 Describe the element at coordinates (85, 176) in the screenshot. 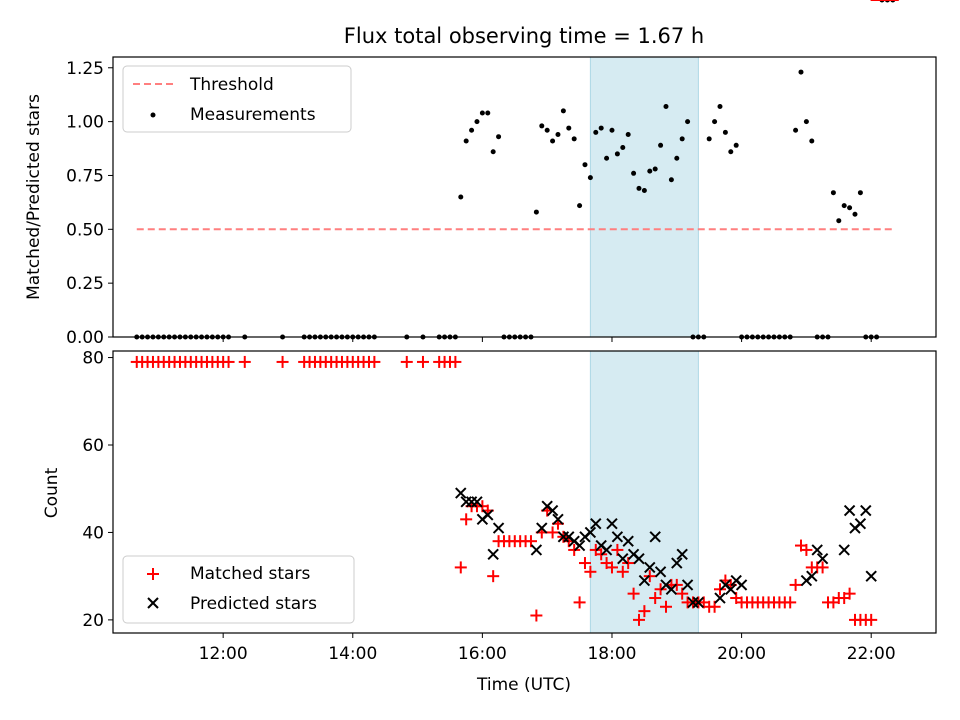

I see `ratio-y-tick-label: 0.75` at that location.